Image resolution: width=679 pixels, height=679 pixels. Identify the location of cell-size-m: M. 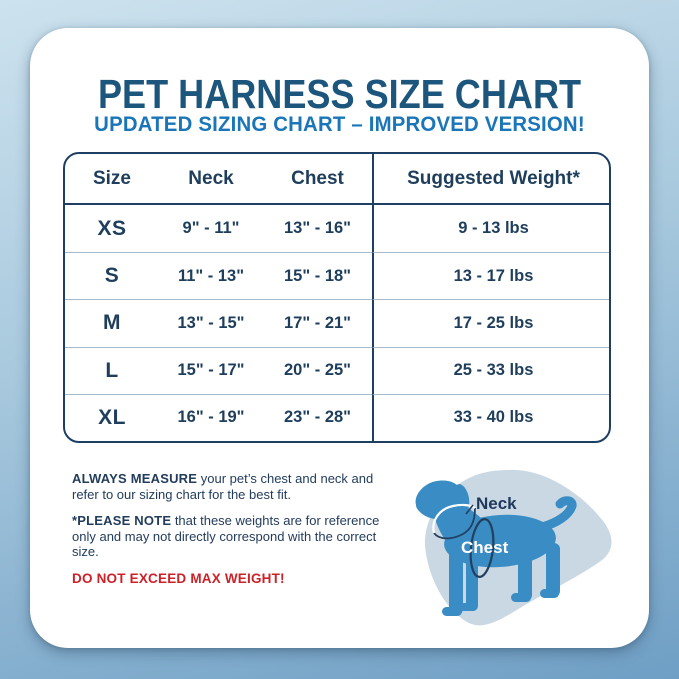
(112, 322).